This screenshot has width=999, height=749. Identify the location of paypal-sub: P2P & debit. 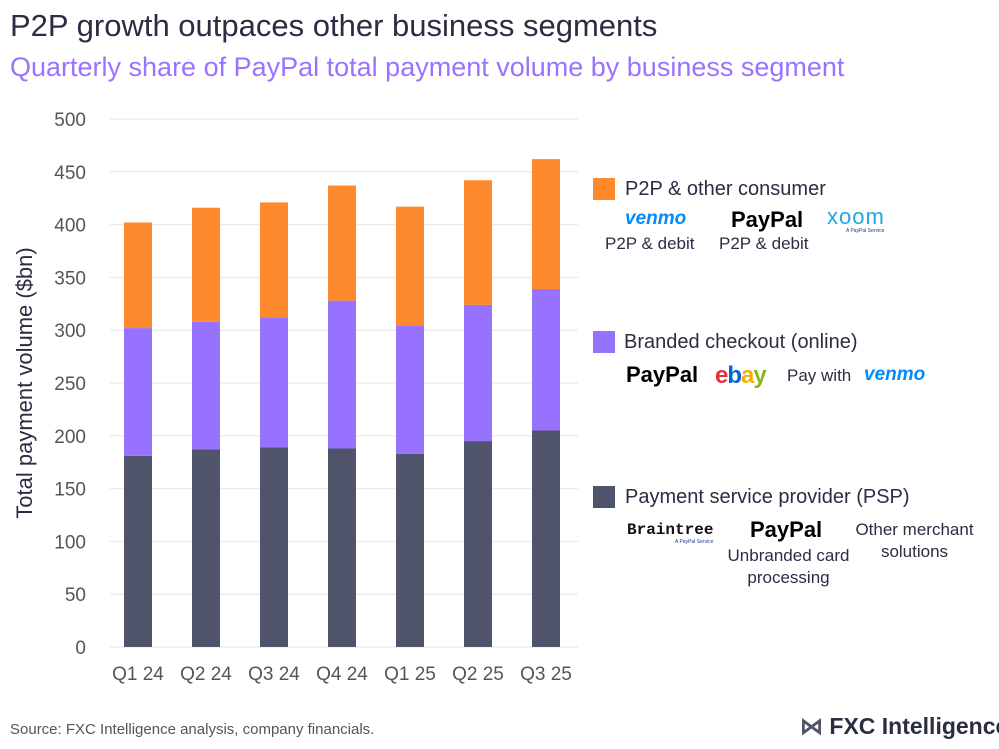
(764, 243).